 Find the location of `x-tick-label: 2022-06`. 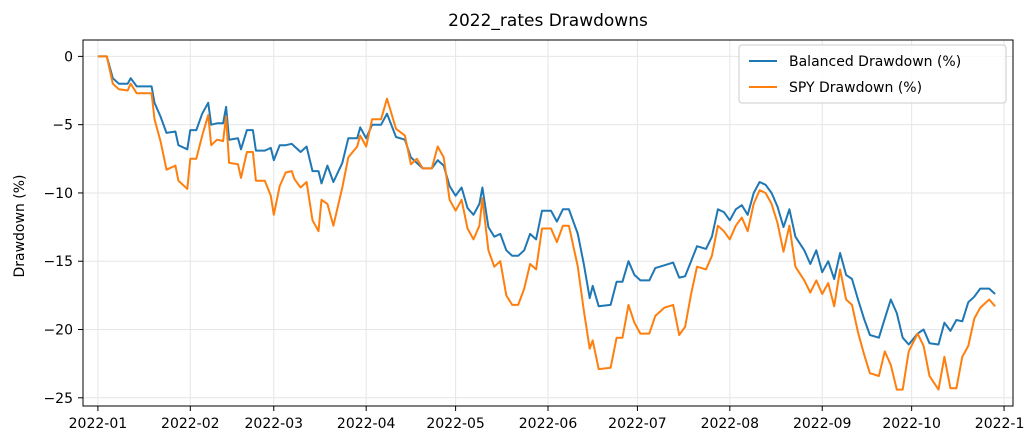

x-tick-label: 2022-06 is located at coordinates (548, 424).